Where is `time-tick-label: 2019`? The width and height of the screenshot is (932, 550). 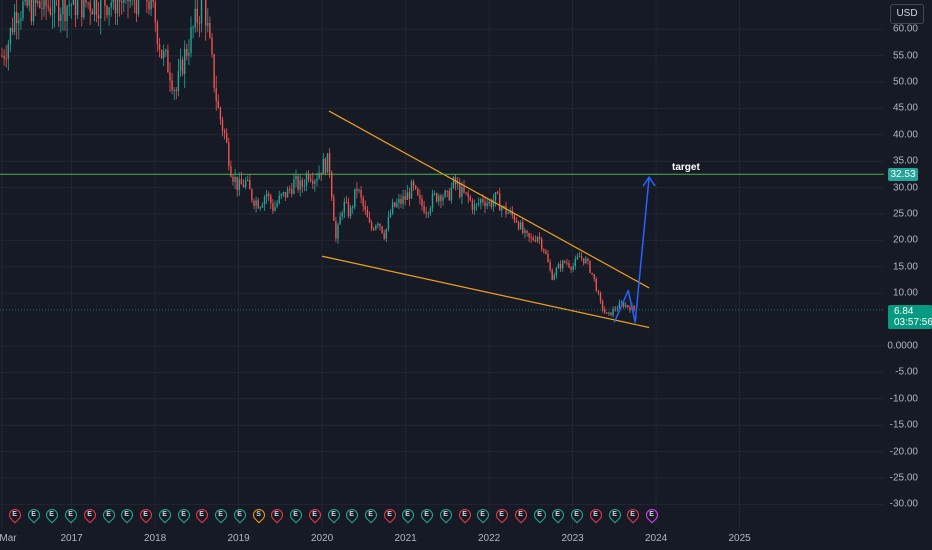
time-tick-label: 2019 is located at coordinates (238, 538).